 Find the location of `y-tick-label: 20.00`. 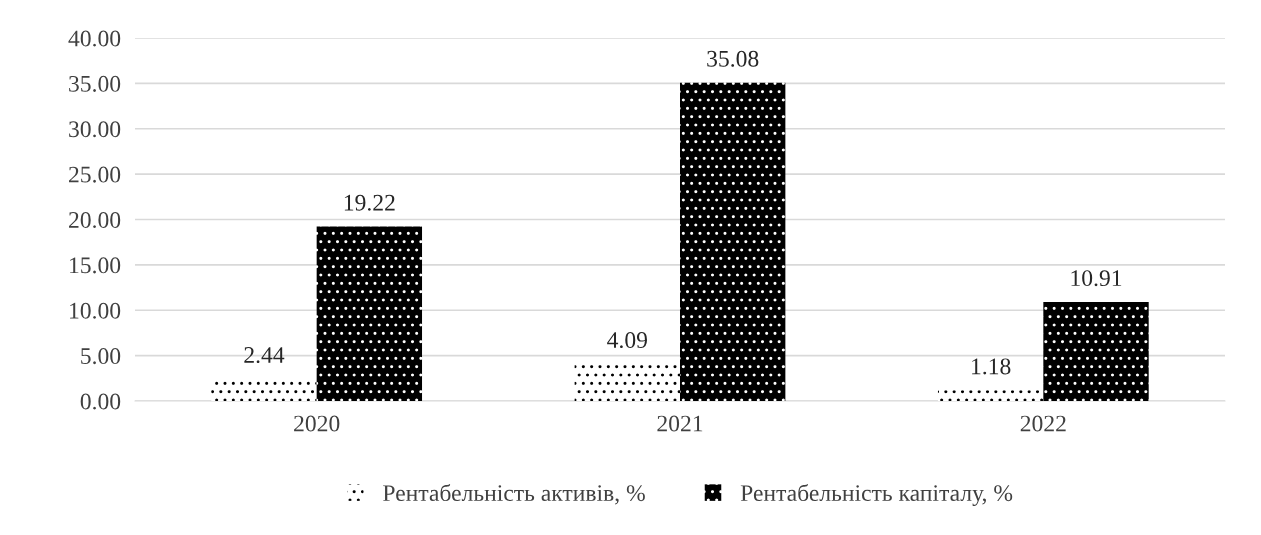

y-tick-label: 20.00 is located at coordinates (95, 220).